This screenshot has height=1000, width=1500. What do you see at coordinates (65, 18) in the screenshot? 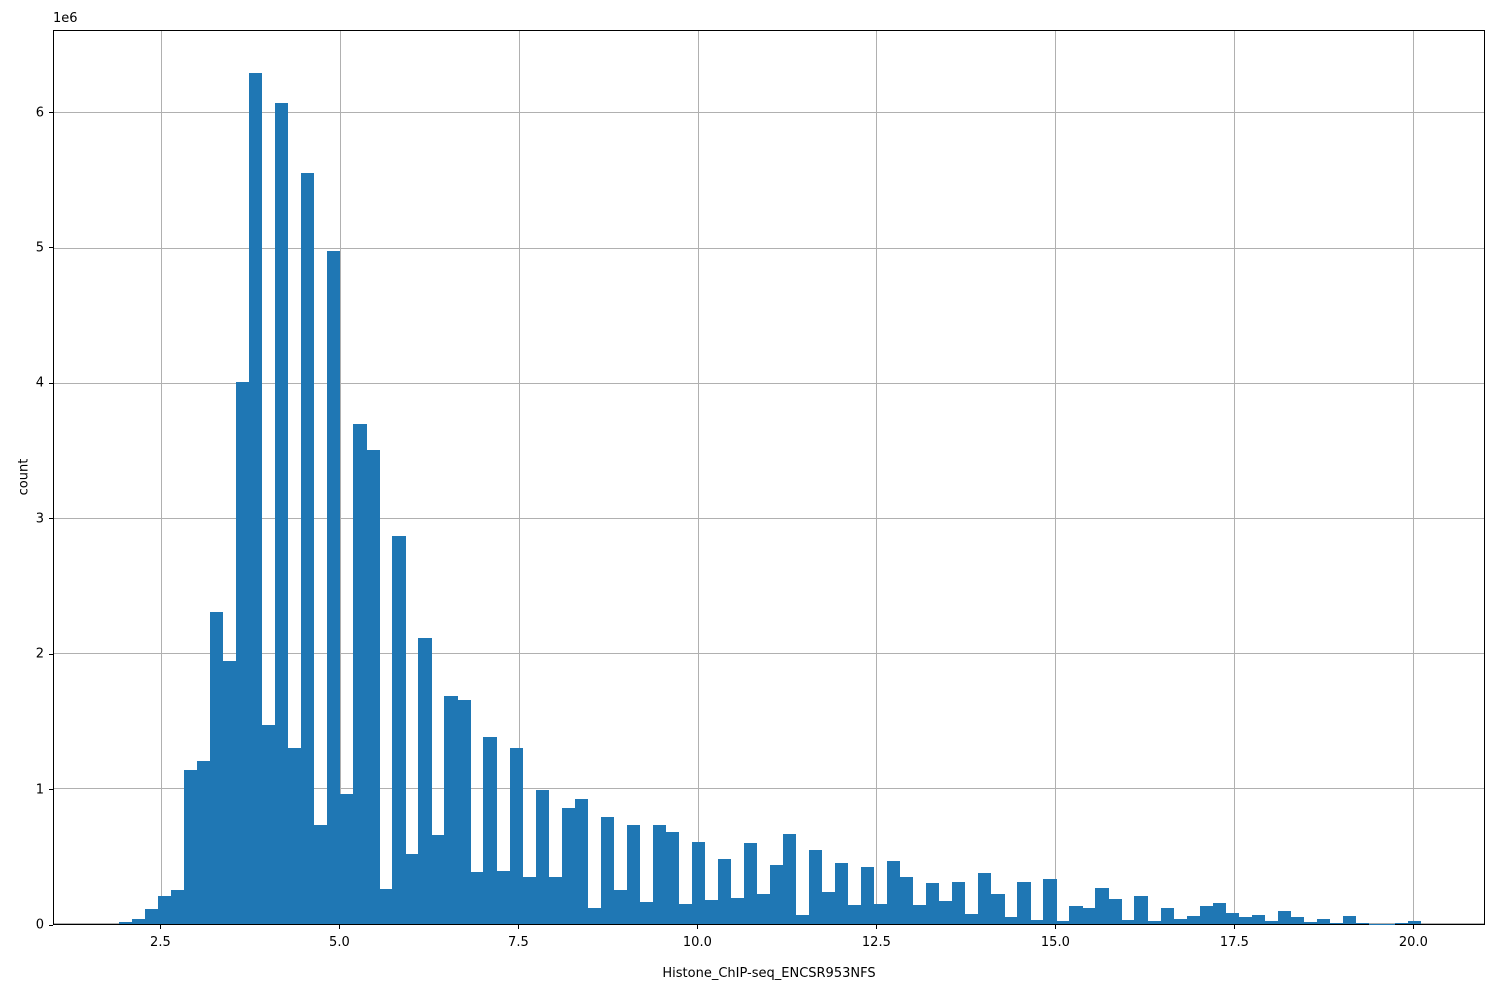
I see `y-axis-offset-text: 1e6` at bounding box center [65, 18].